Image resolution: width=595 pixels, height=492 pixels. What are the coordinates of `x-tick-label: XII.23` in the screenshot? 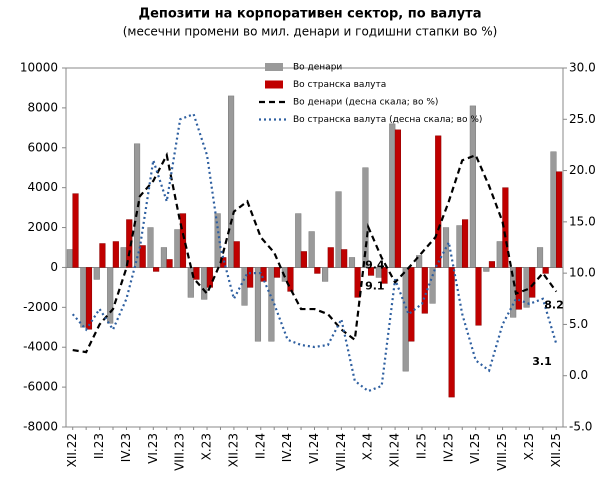 It's located at (233, 450).